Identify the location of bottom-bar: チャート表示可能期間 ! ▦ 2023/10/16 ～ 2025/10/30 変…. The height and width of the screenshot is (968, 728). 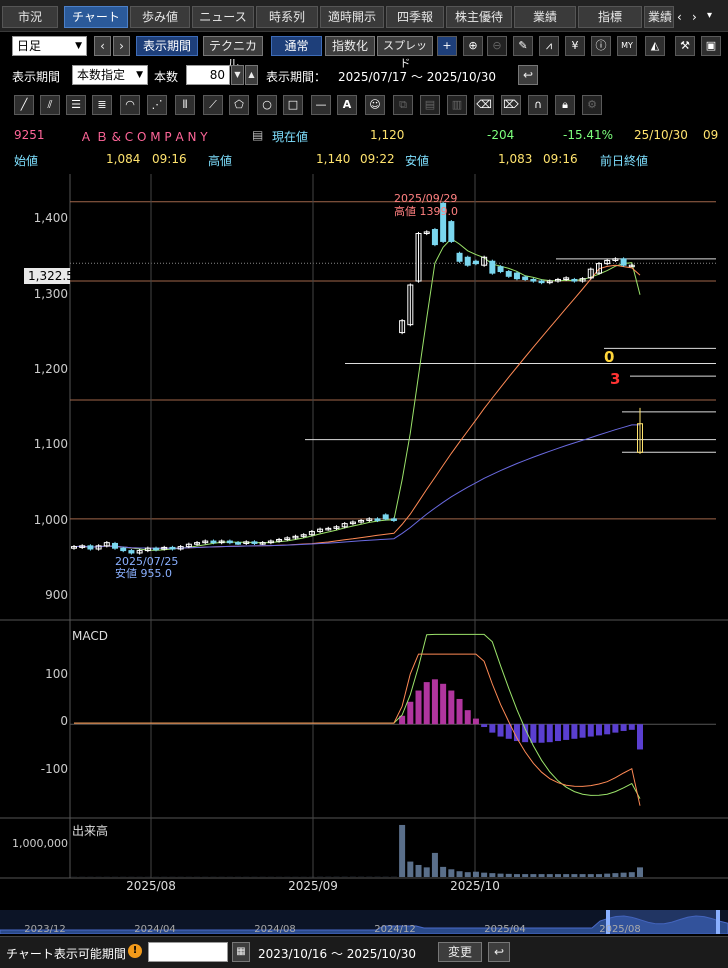
(364, 952).